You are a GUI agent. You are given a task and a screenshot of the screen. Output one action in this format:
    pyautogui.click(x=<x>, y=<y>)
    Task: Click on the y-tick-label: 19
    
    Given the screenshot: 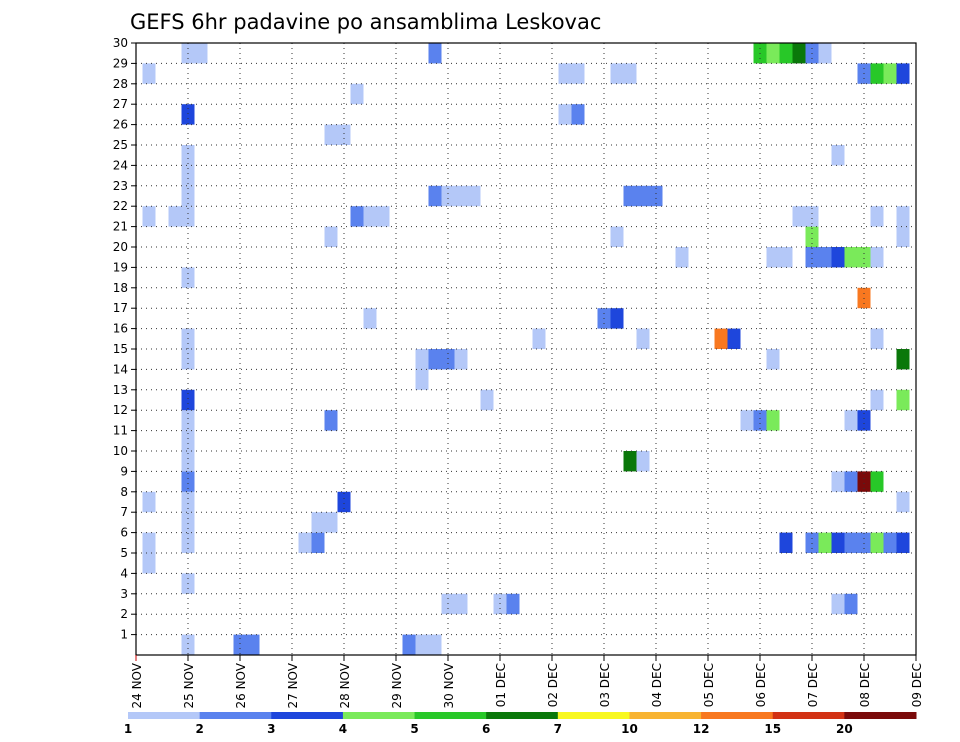 What is the action you would take?
    pyautogui.click(x=120, y=267)
    